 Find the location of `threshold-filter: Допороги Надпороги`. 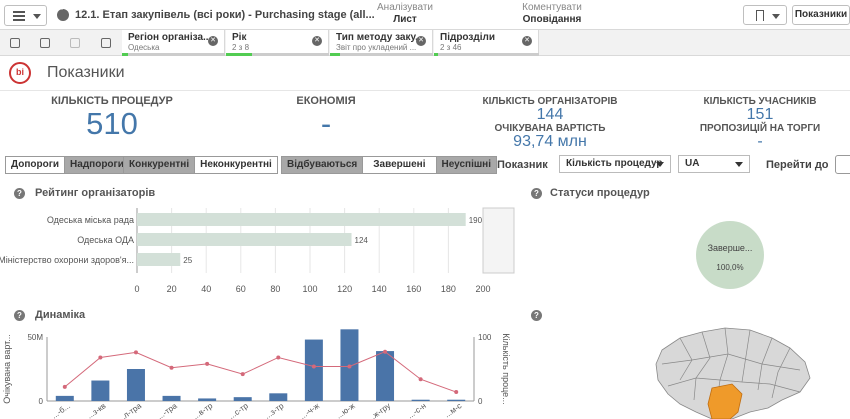

threshold-filter: Допороги Надпороги is located at coordinates (67, 165).